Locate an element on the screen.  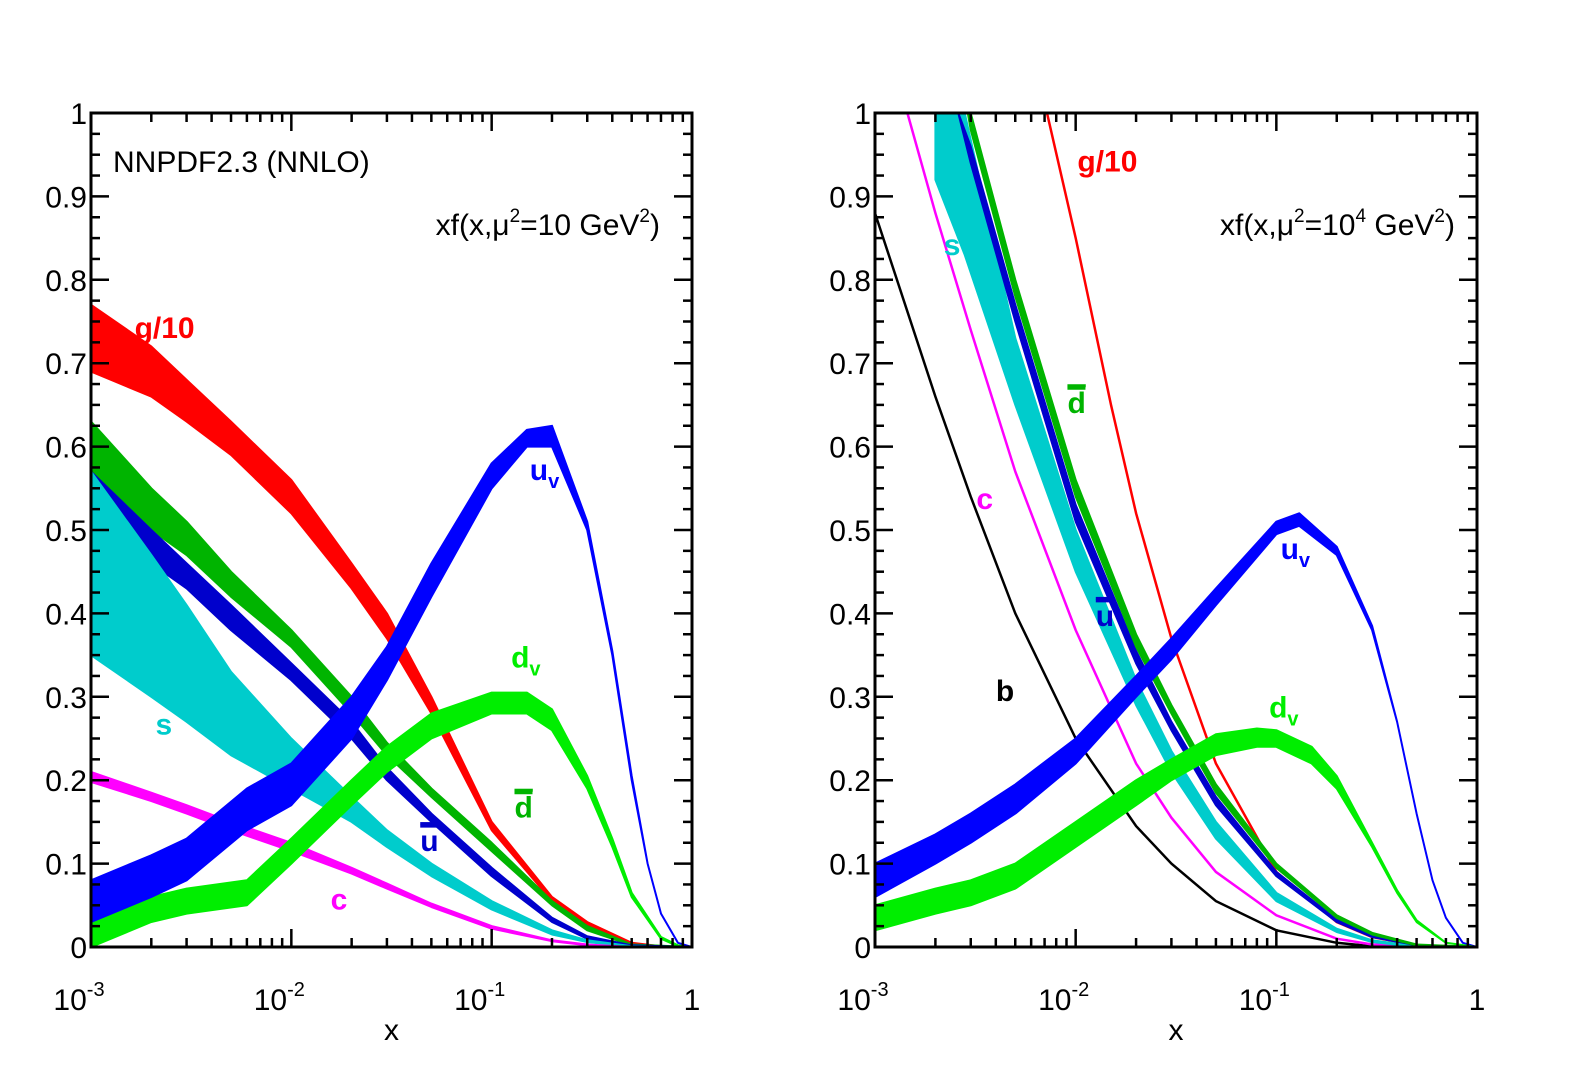
series-label-b: b is located at coordinates (1005, 691).